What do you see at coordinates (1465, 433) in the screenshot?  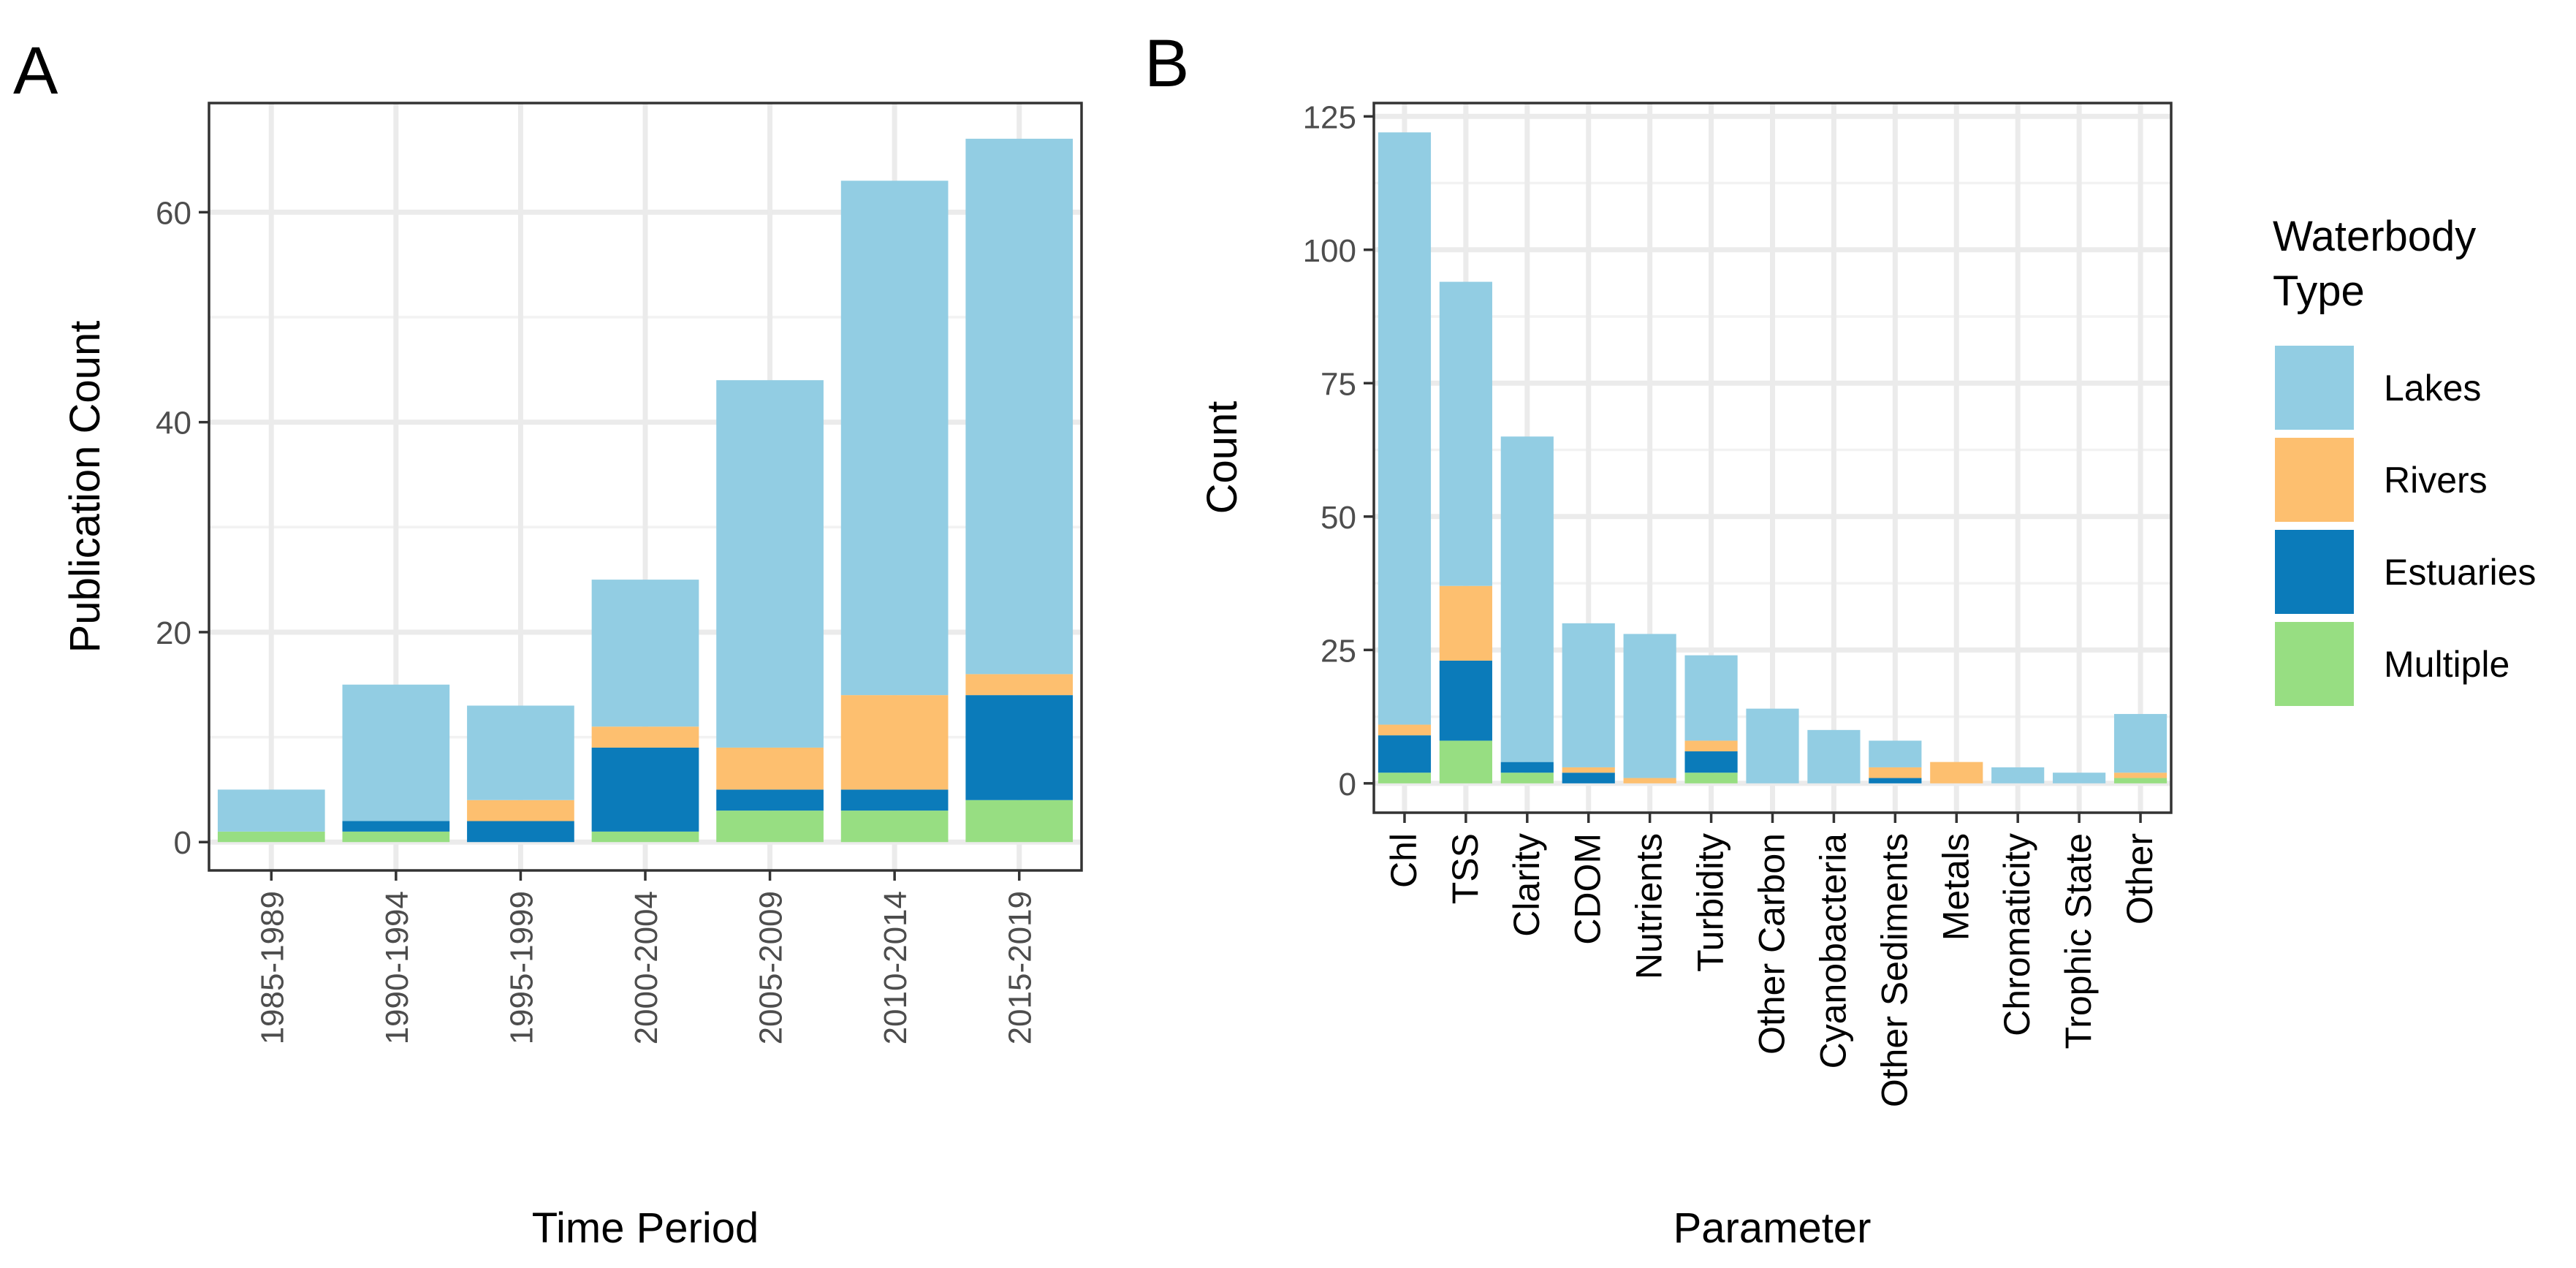 I see `bar-lakes-tss: TSS · Lakes: 57` at bounding box center [1465, 433].